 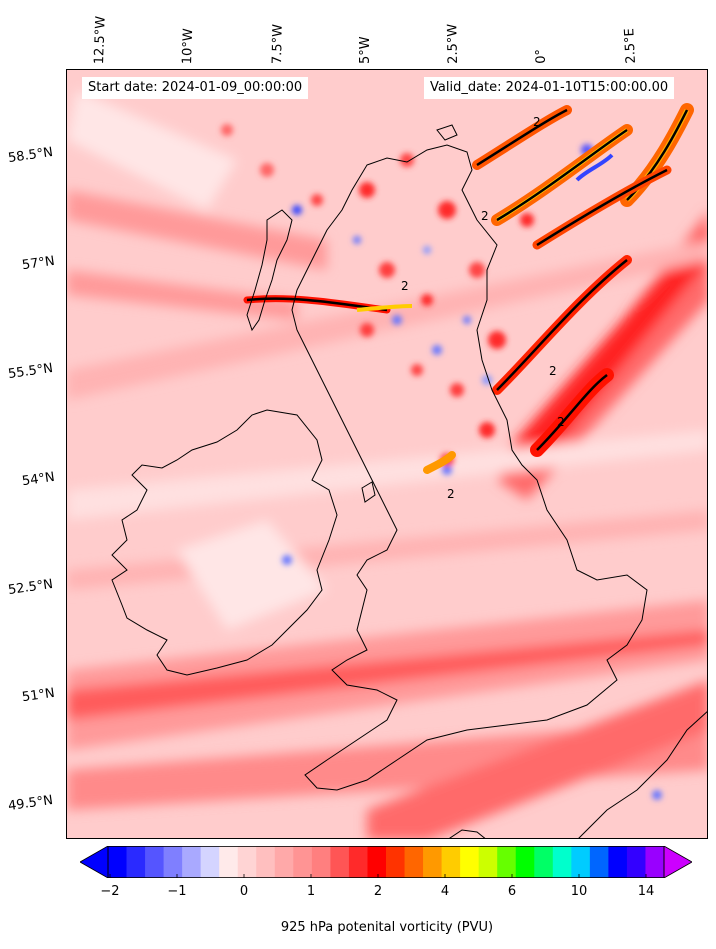 What do you see at coordinates (453, 44) in the screenshot?
I see `lon-label-2.5W: 2.5°W` at bounding box center [453, 44].